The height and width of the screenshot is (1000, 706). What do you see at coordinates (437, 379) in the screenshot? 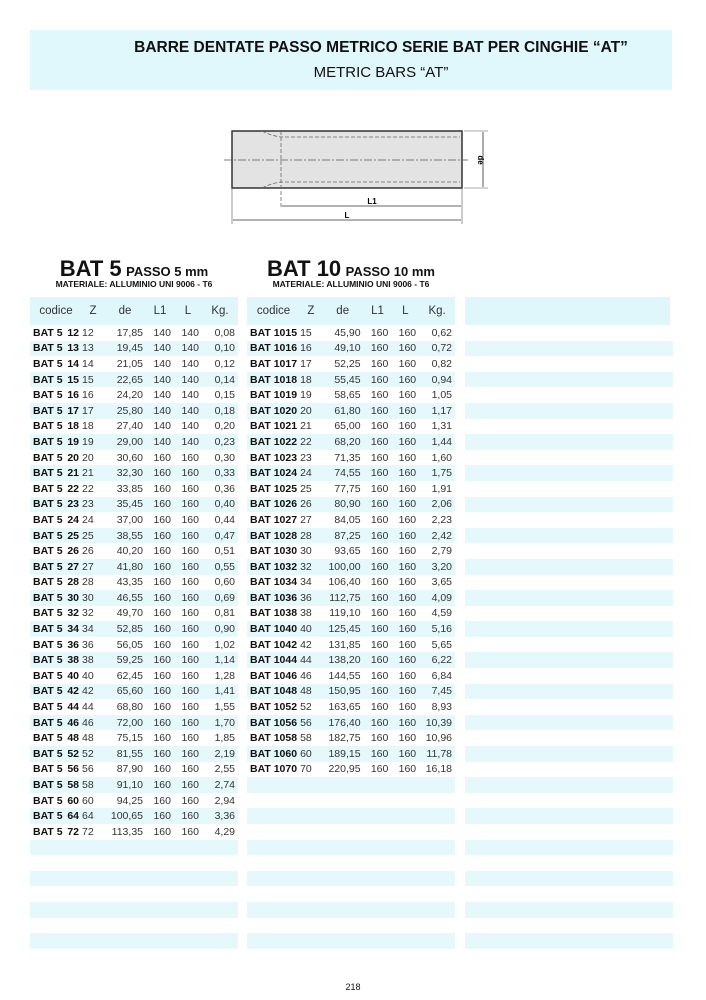
I see `kg-cell: 0,94` at bounding box center [437, 379].